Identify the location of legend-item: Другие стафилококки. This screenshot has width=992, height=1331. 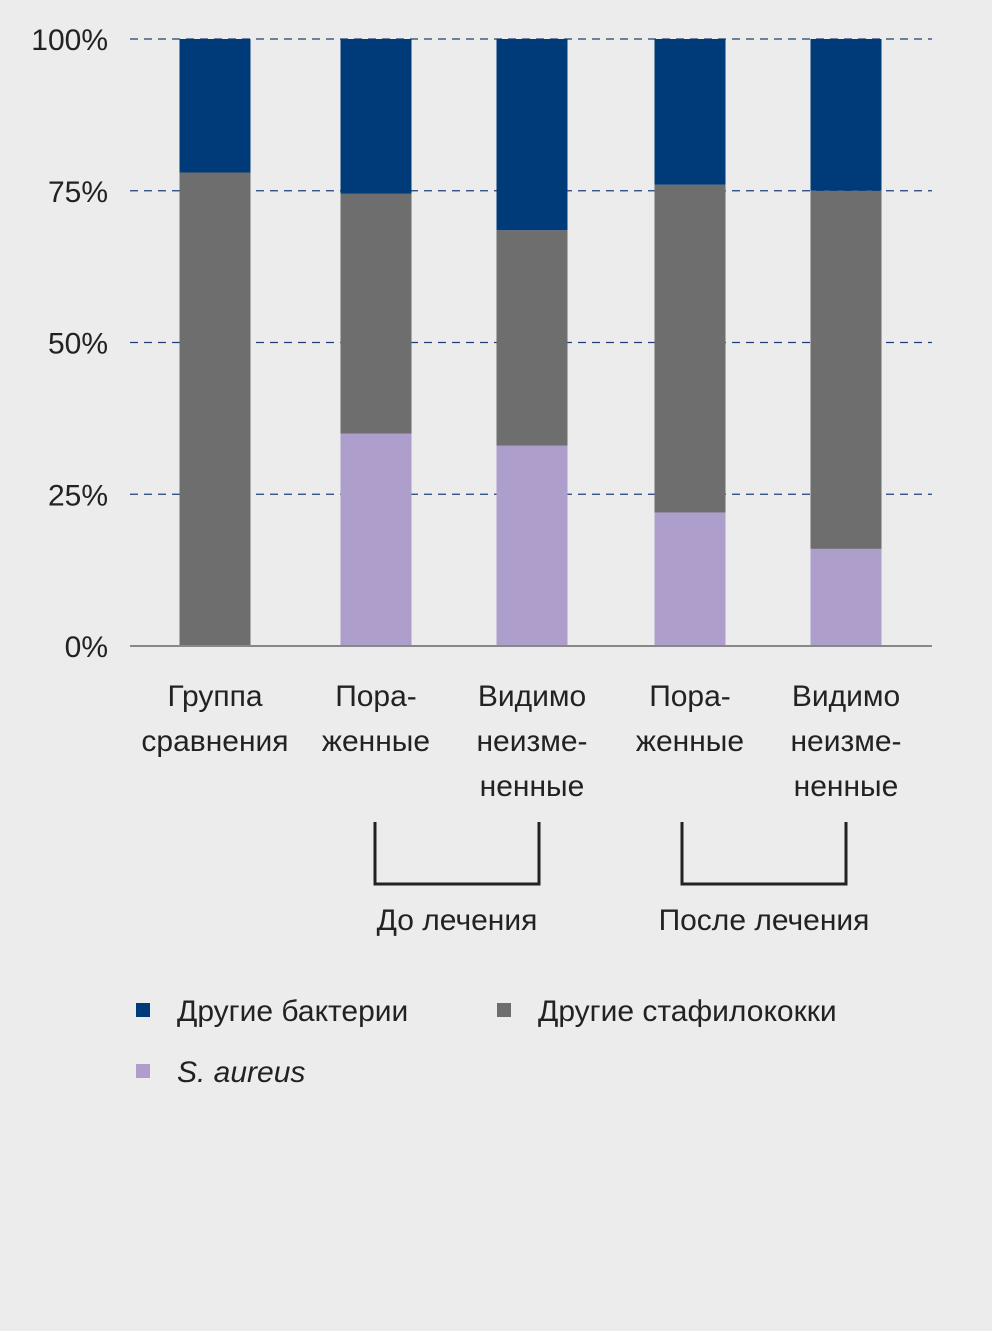
(667, 1011).